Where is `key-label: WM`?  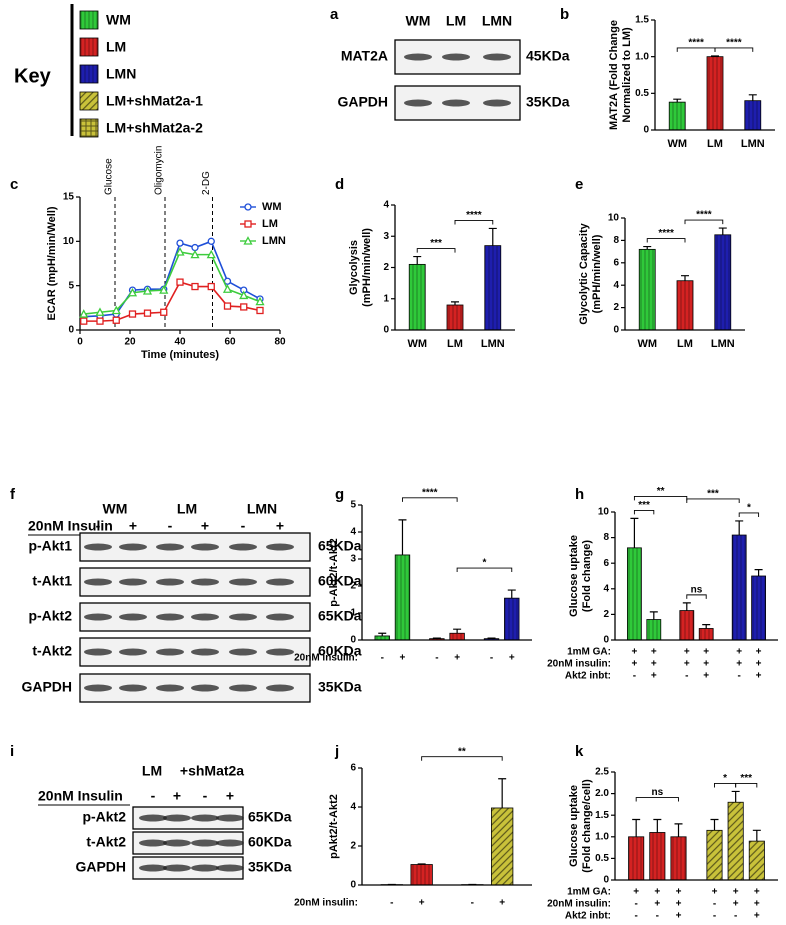
key-label: WM is located at coordinates (118, 20).